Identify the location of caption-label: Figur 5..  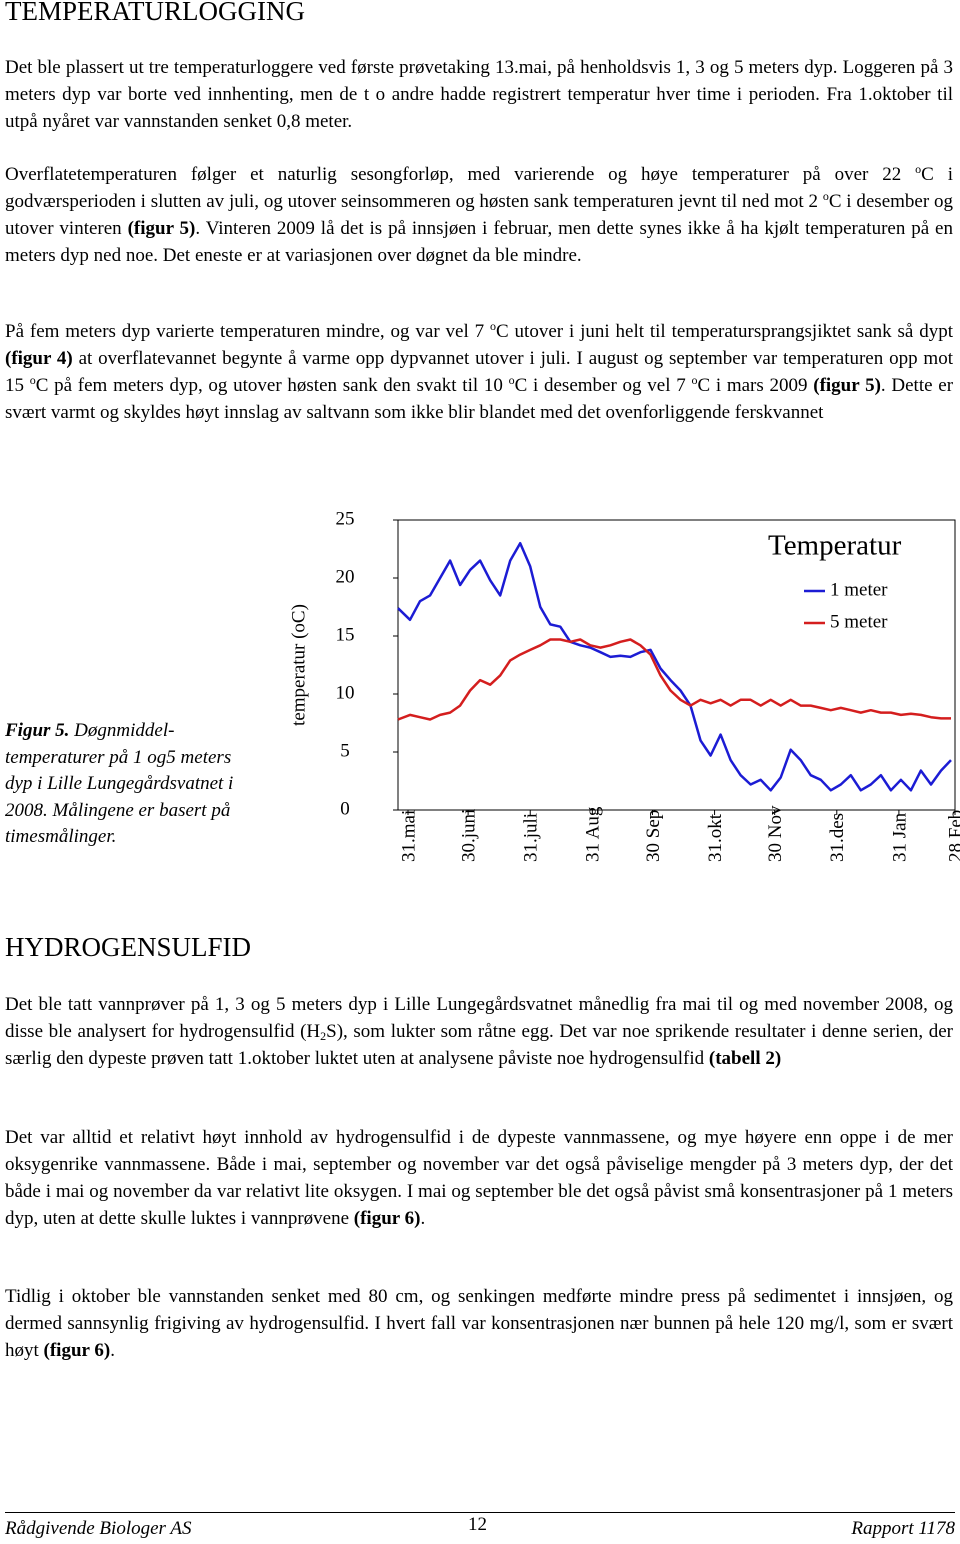
(37, 730).